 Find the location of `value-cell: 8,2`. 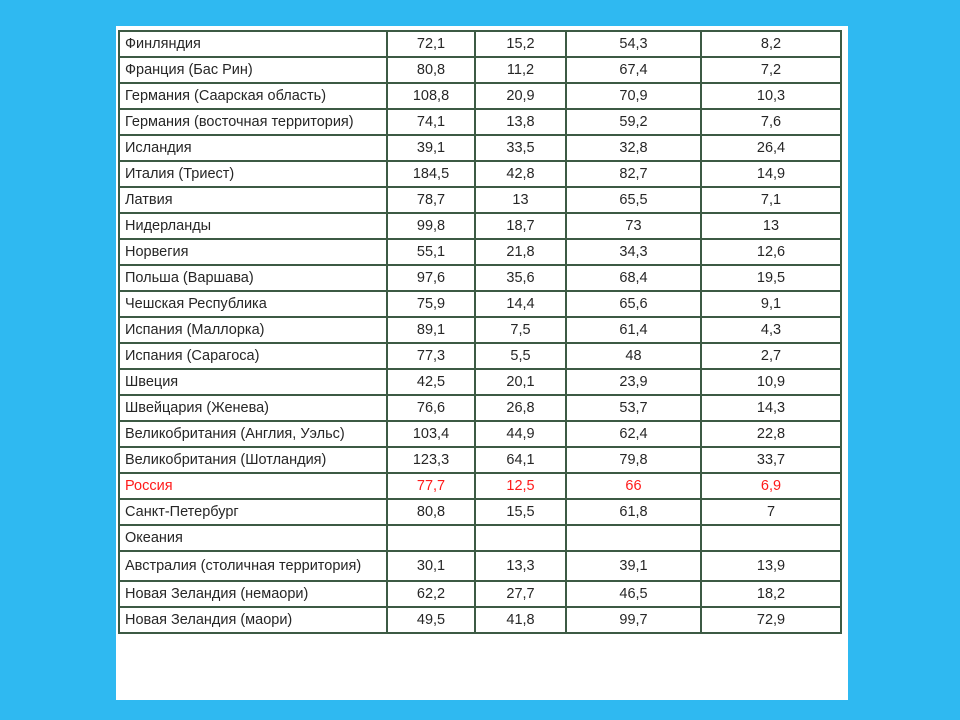

value-cell: 8,2 is located at coordinates (771, 44).